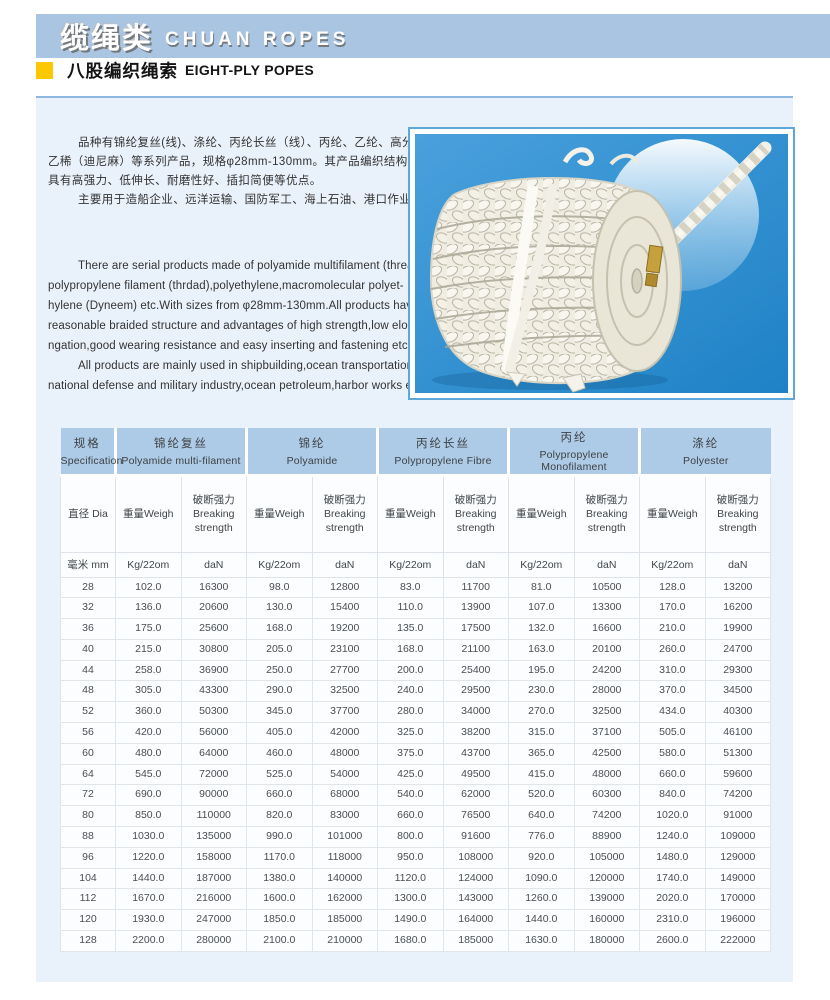 The height and width of the screenshot is (1000, 830). What do you see at coordinates (410, 587) in the screenshot?
I see `value-cell: 83.0` at bounding box center [410, 587].